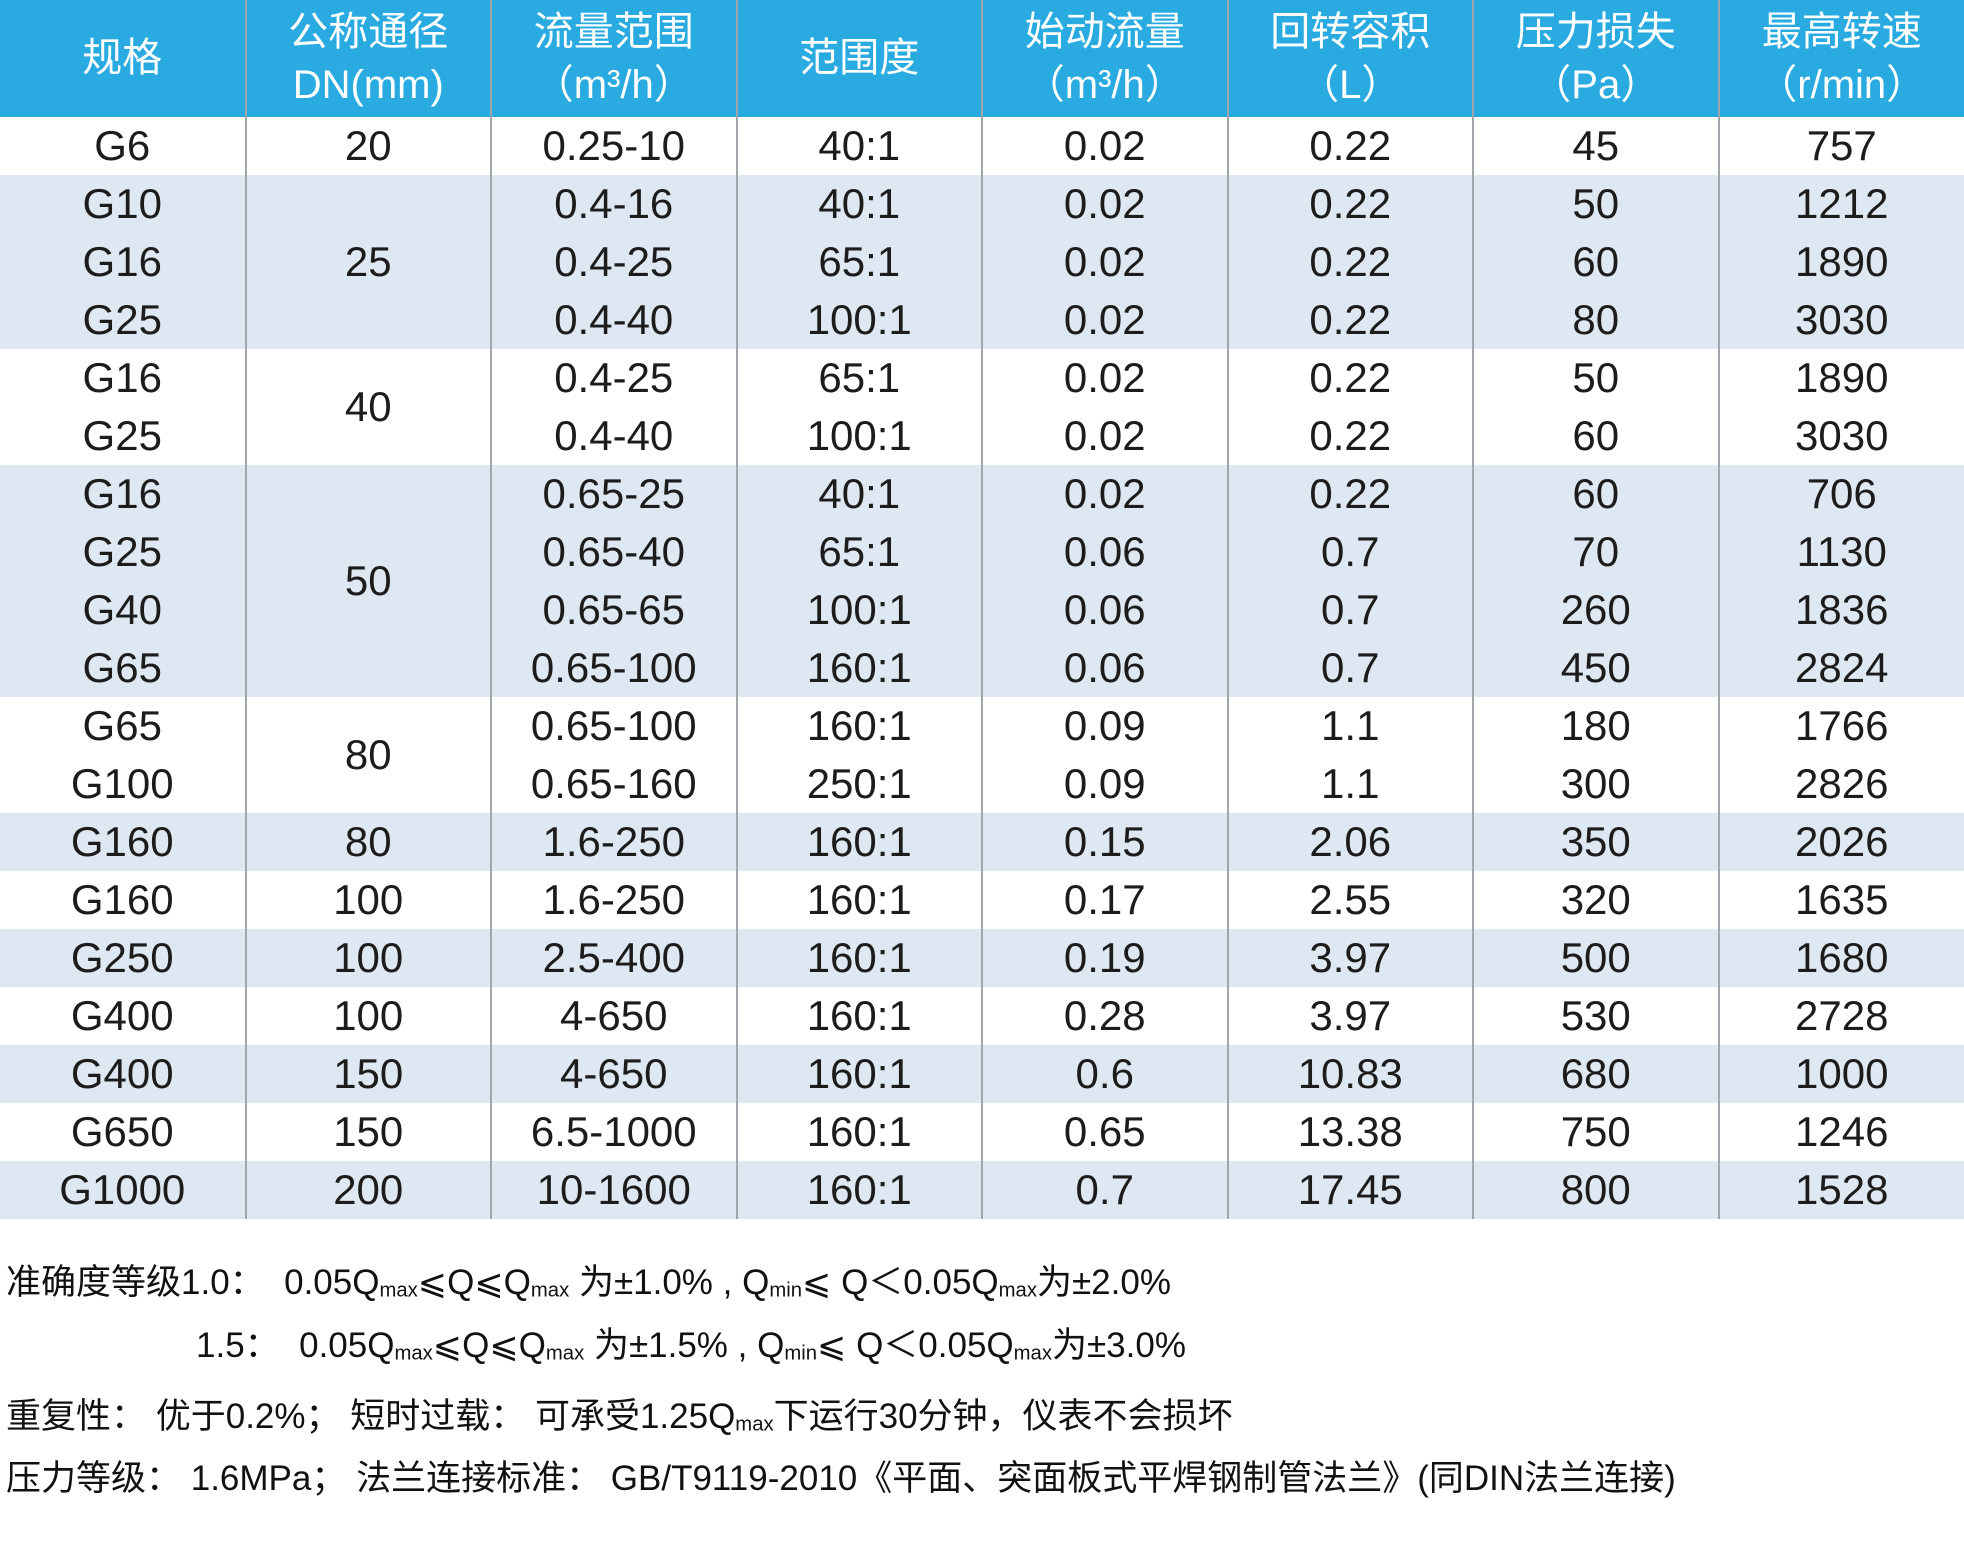  I want to click on table-row: G65 0.65-100 160:1 0.06 0.7 450 2824, so click(982, 668).